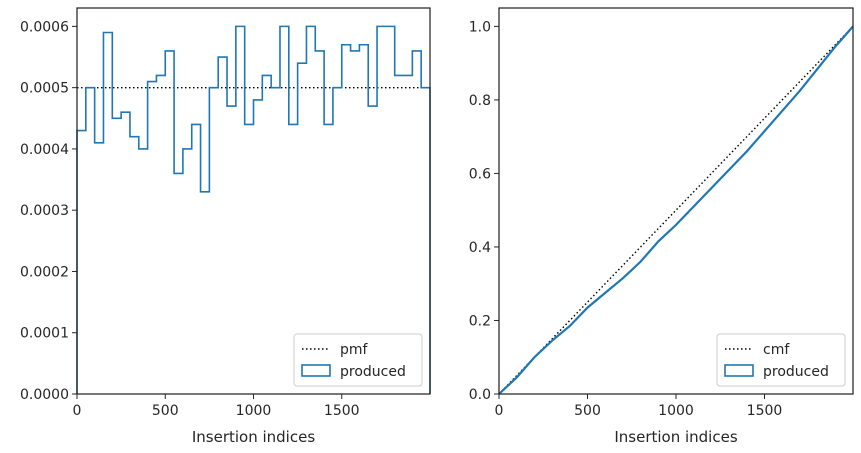 Image resolution: width=861 pixels, height=453 pixels. Describe the element at coordinates (480, 321) in the screenshot. I see `y-tick-label: 0.2` at that location.